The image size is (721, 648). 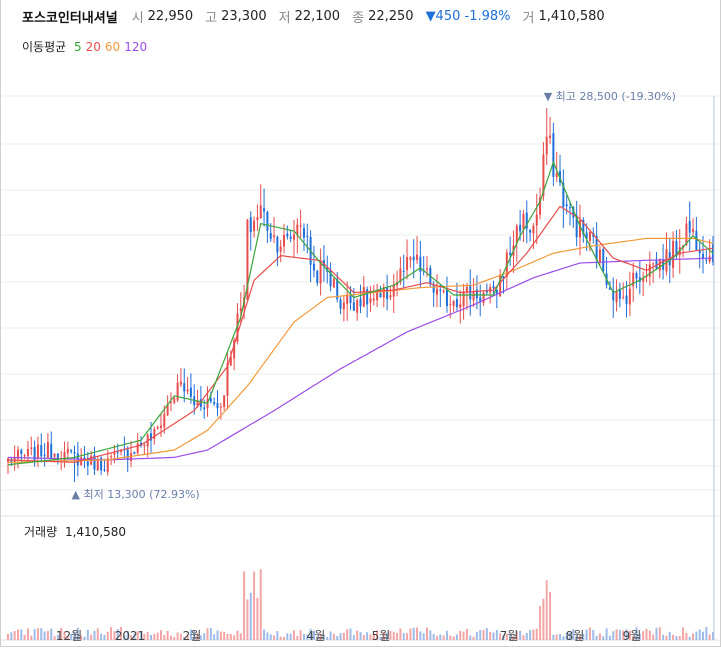 I want to click on x-tick-label: 4월, so click(x=316, y=636).